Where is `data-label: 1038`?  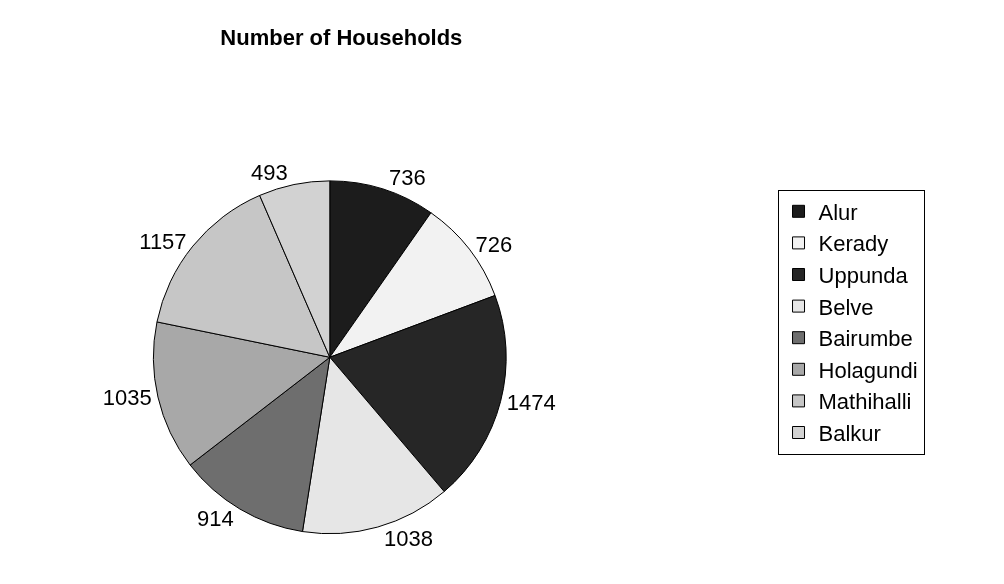
data-label: 1038 is located at coordinates (408, 539).